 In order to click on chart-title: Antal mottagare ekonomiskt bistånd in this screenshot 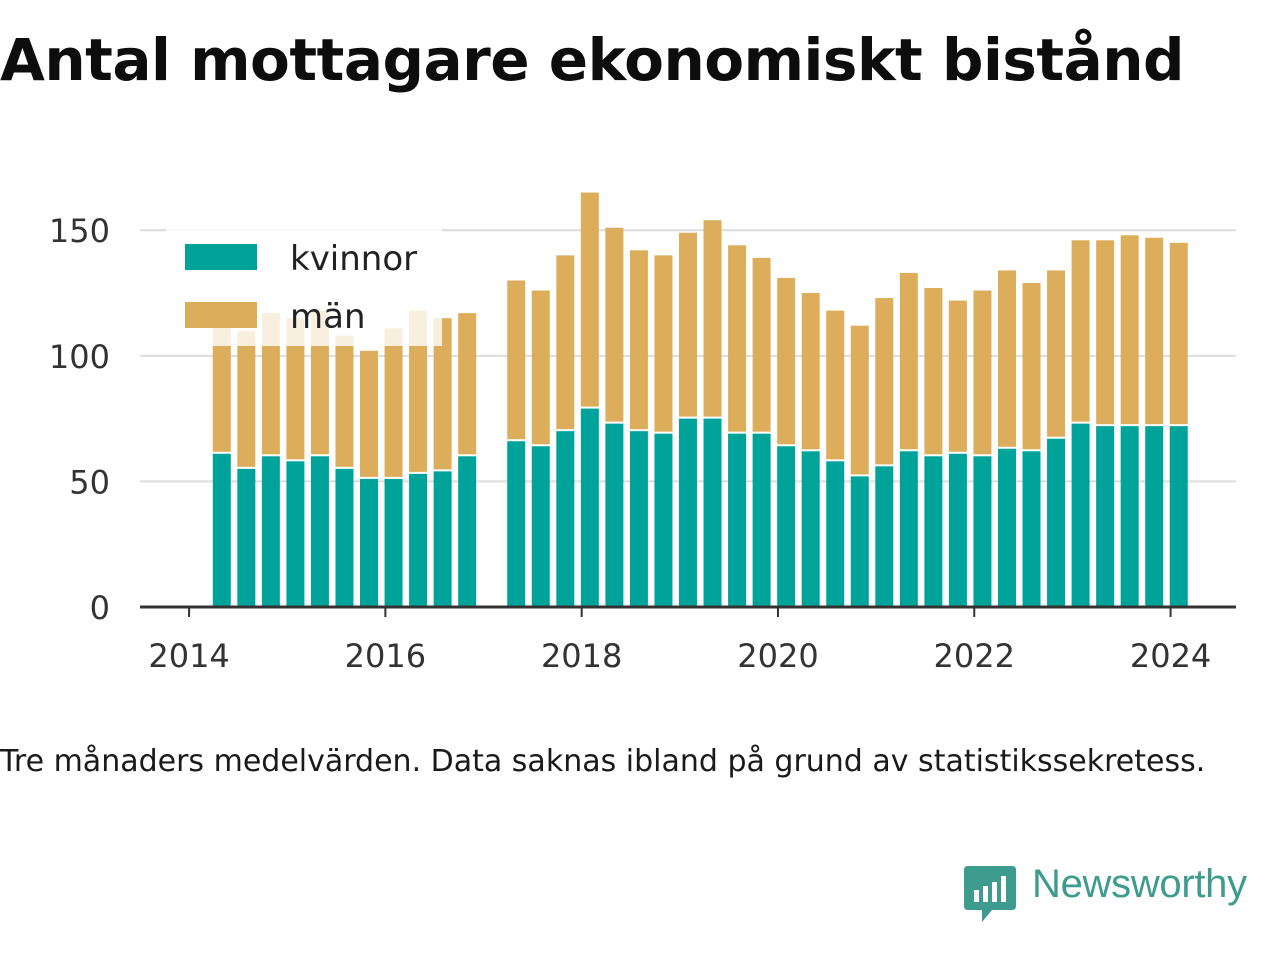, I will do `click(592, 60)`.